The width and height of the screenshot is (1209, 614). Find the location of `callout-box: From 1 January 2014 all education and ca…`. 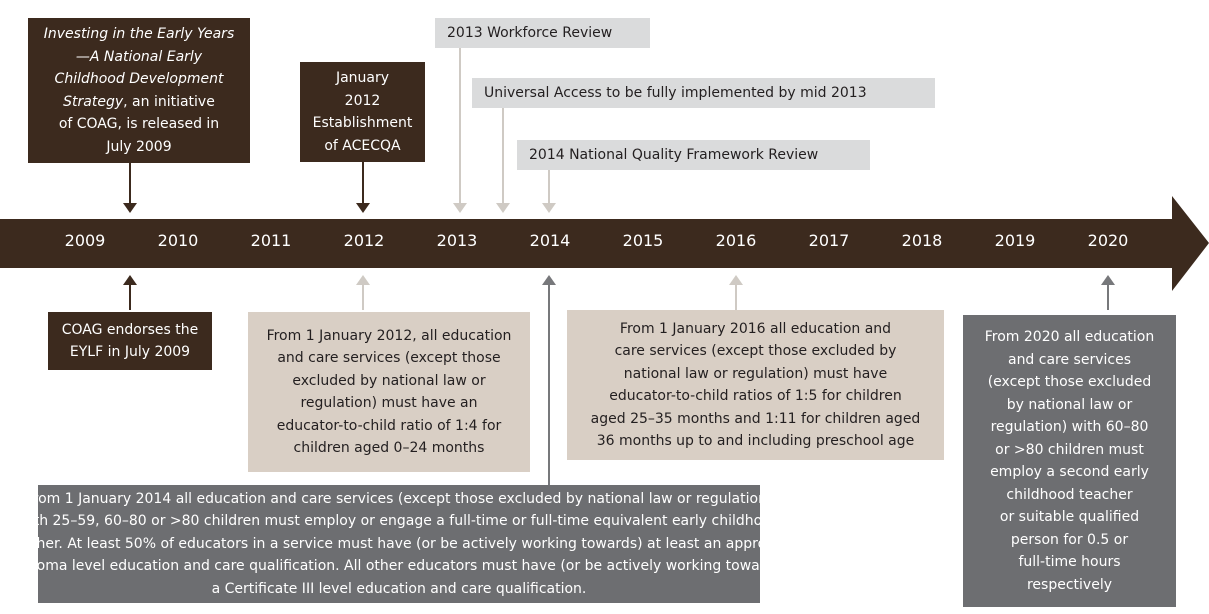

callout-box: From 1 January 2014 all education and ca… is located at coordinates (399, 544).